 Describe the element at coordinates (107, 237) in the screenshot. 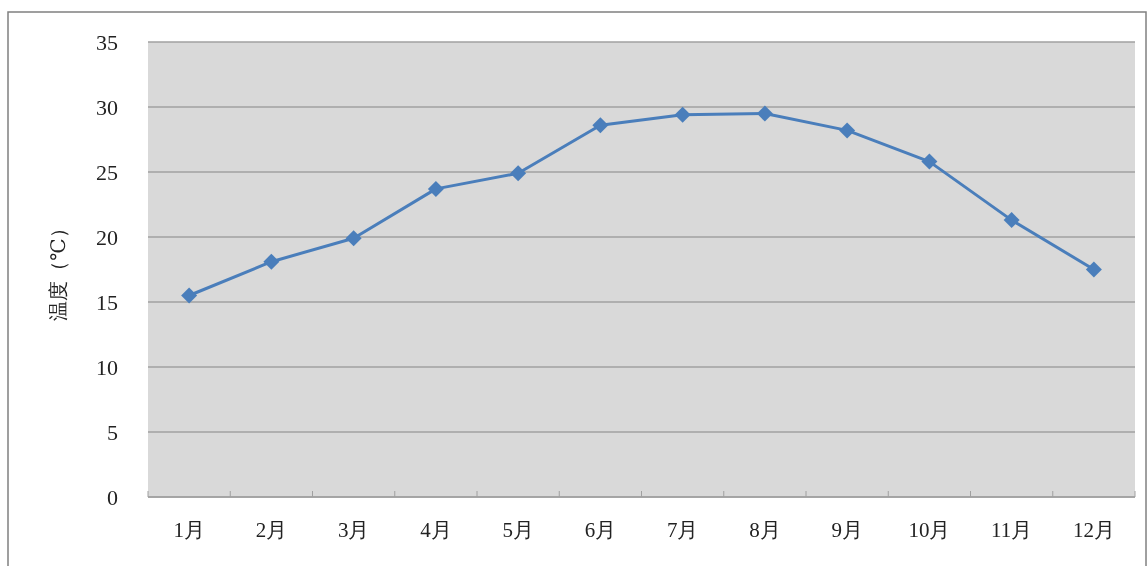

I see `y-tick-label: 20` at that location.